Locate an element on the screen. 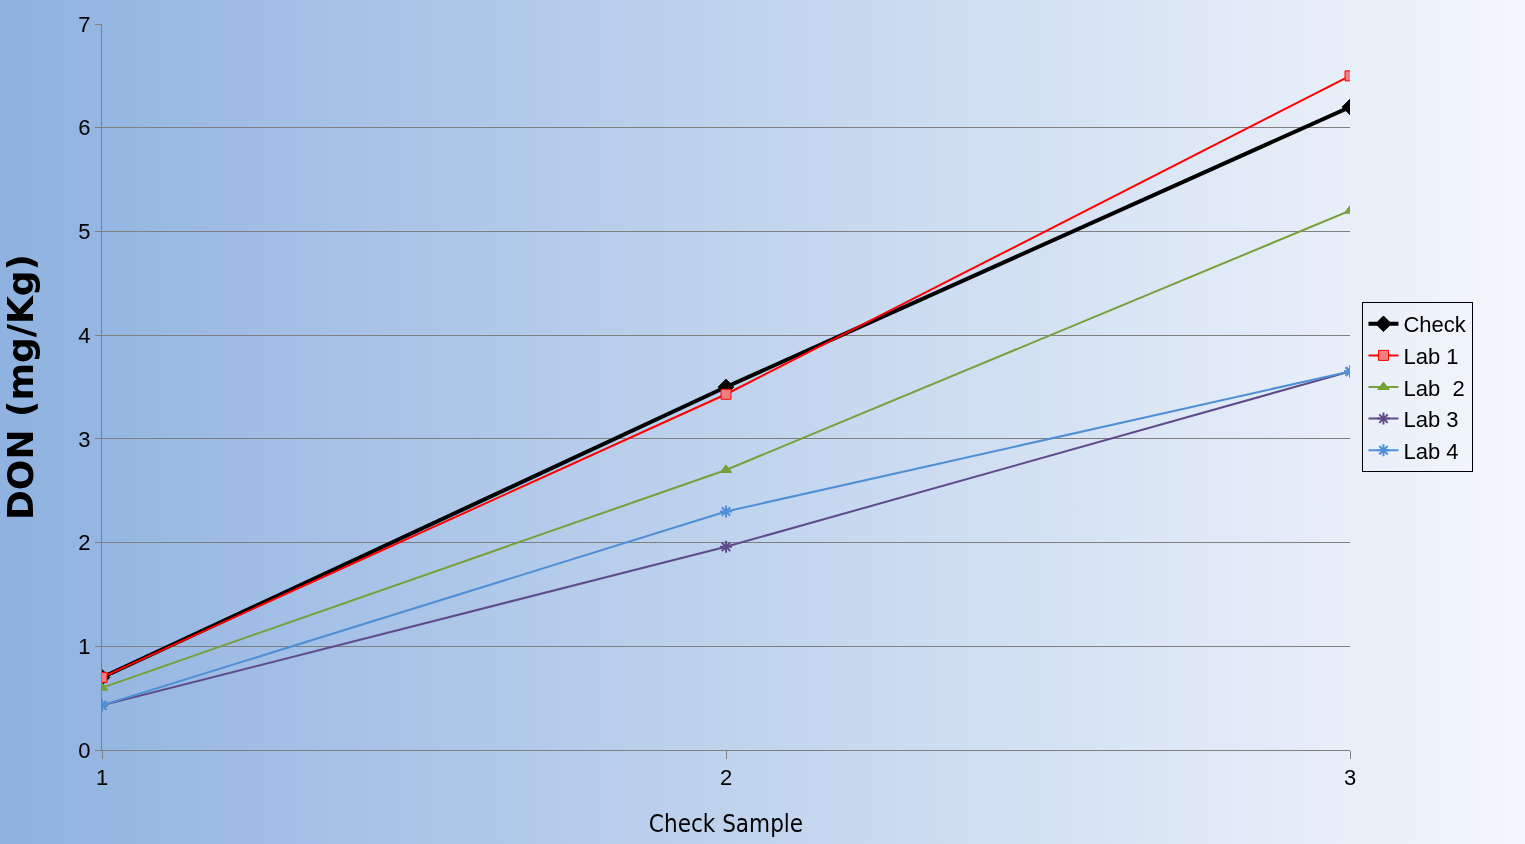 The width and height of the screenshot is (1525, 844). y-tick-label: 6 is located at coordinates (84, 128).